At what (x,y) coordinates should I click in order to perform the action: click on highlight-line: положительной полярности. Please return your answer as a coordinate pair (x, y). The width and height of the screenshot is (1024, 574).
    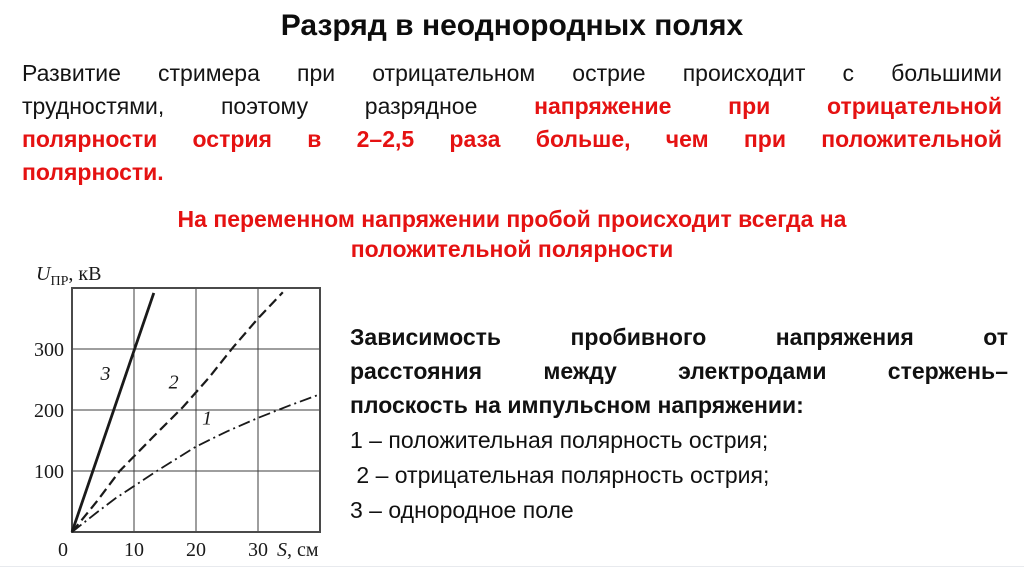
    Looking at the image, I should click on (512, 249).